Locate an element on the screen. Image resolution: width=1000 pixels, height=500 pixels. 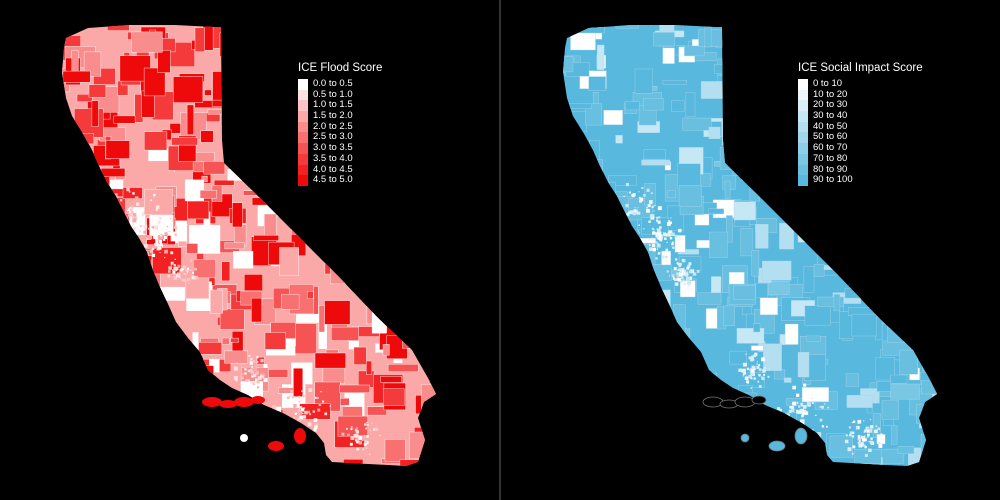
legend-entry: 40 to 50 is located at coordinates (860, 126).